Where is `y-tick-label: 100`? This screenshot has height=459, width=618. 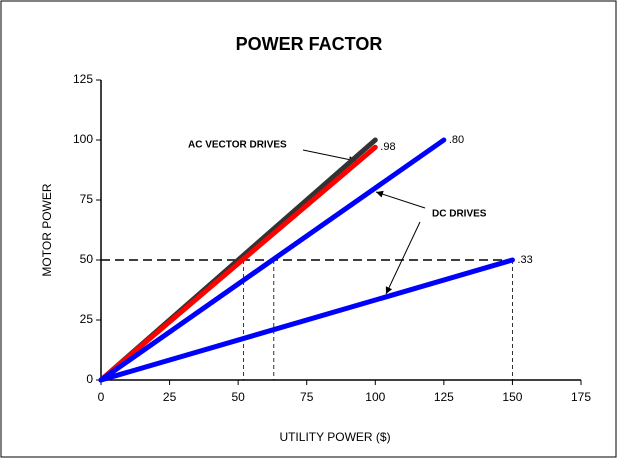 y-tick-label: 100 is located at coordinates (83, 139).